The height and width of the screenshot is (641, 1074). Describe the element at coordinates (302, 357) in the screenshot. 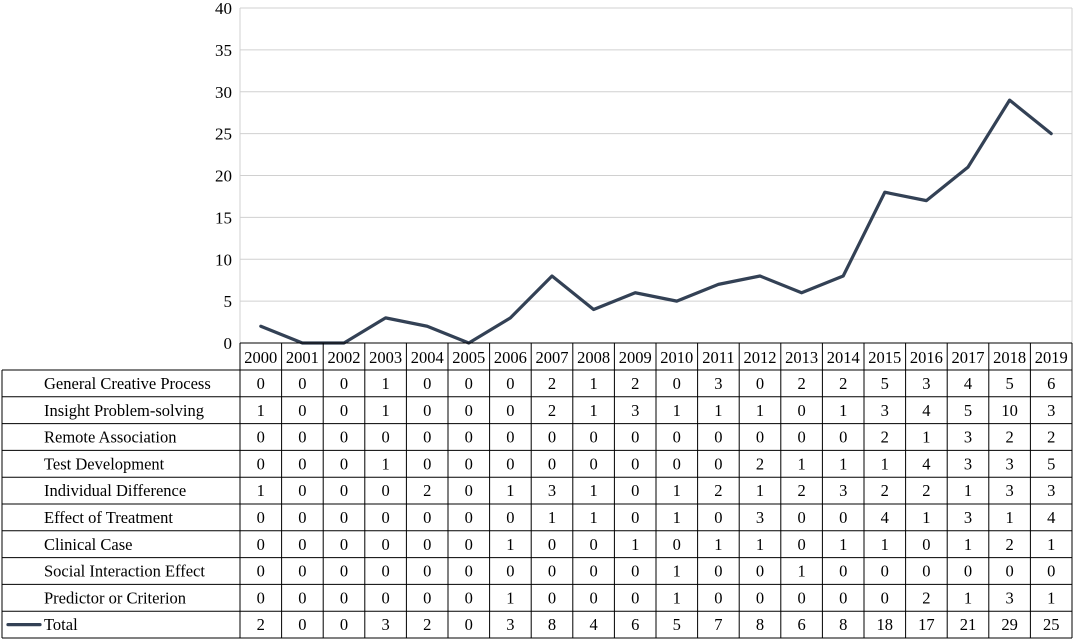

I see `x-tick-label: 2001` at that location.